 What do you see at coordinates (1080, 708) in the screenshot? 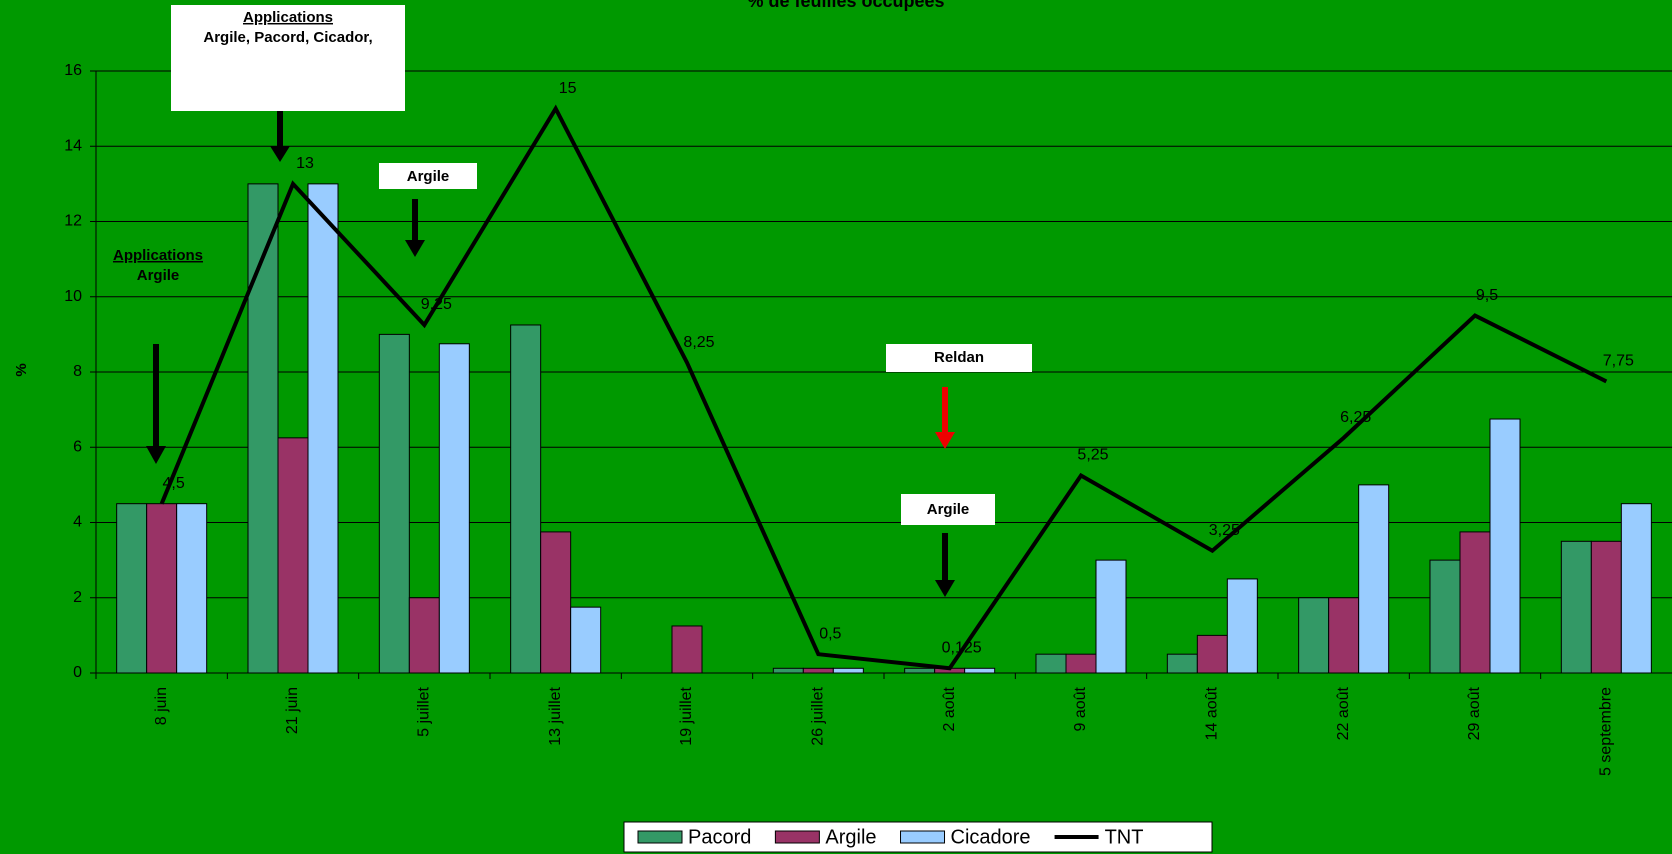
I see `x-tick-label: 9 août` at bounding box center [1080, 708].